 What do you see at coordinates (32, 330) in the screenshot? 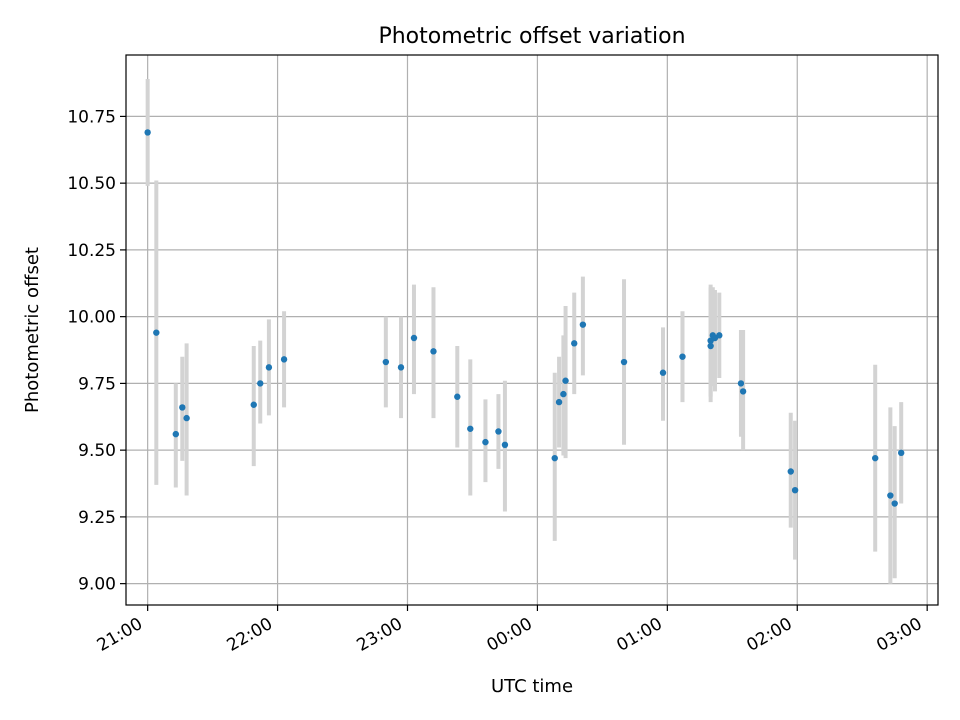
I see `y-axis-label: Photometric offset` at bounding box center [32, 330].